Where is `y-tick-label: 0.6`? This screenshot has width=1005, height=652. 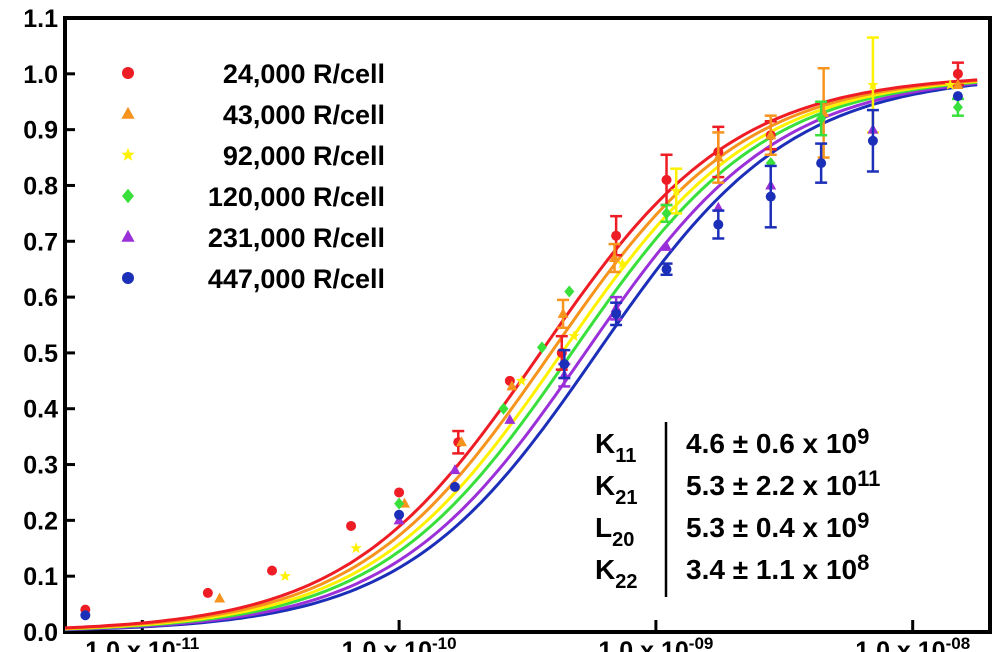
y-tick-label: 0.6 is located at coordinates (40, 298).